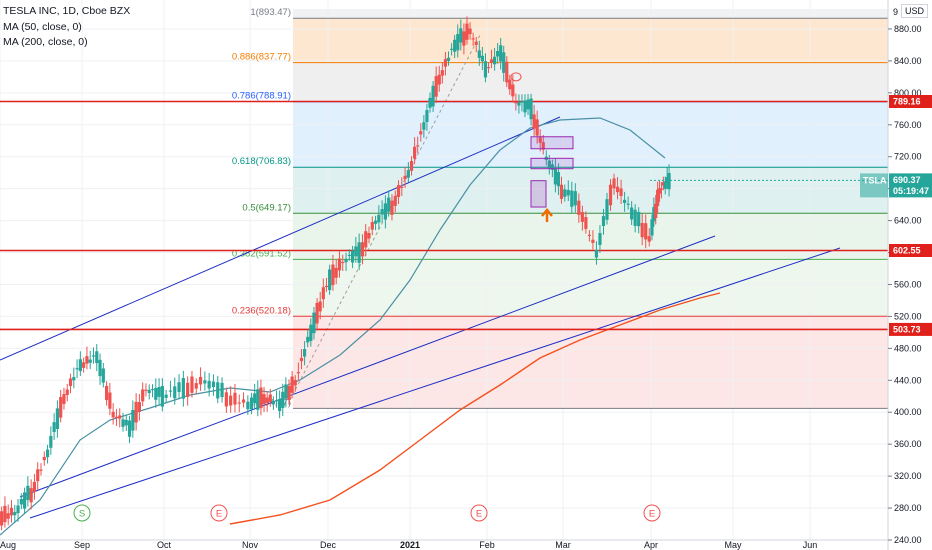  I want to click on y-tick-label: 440.00, so click(908, 380).